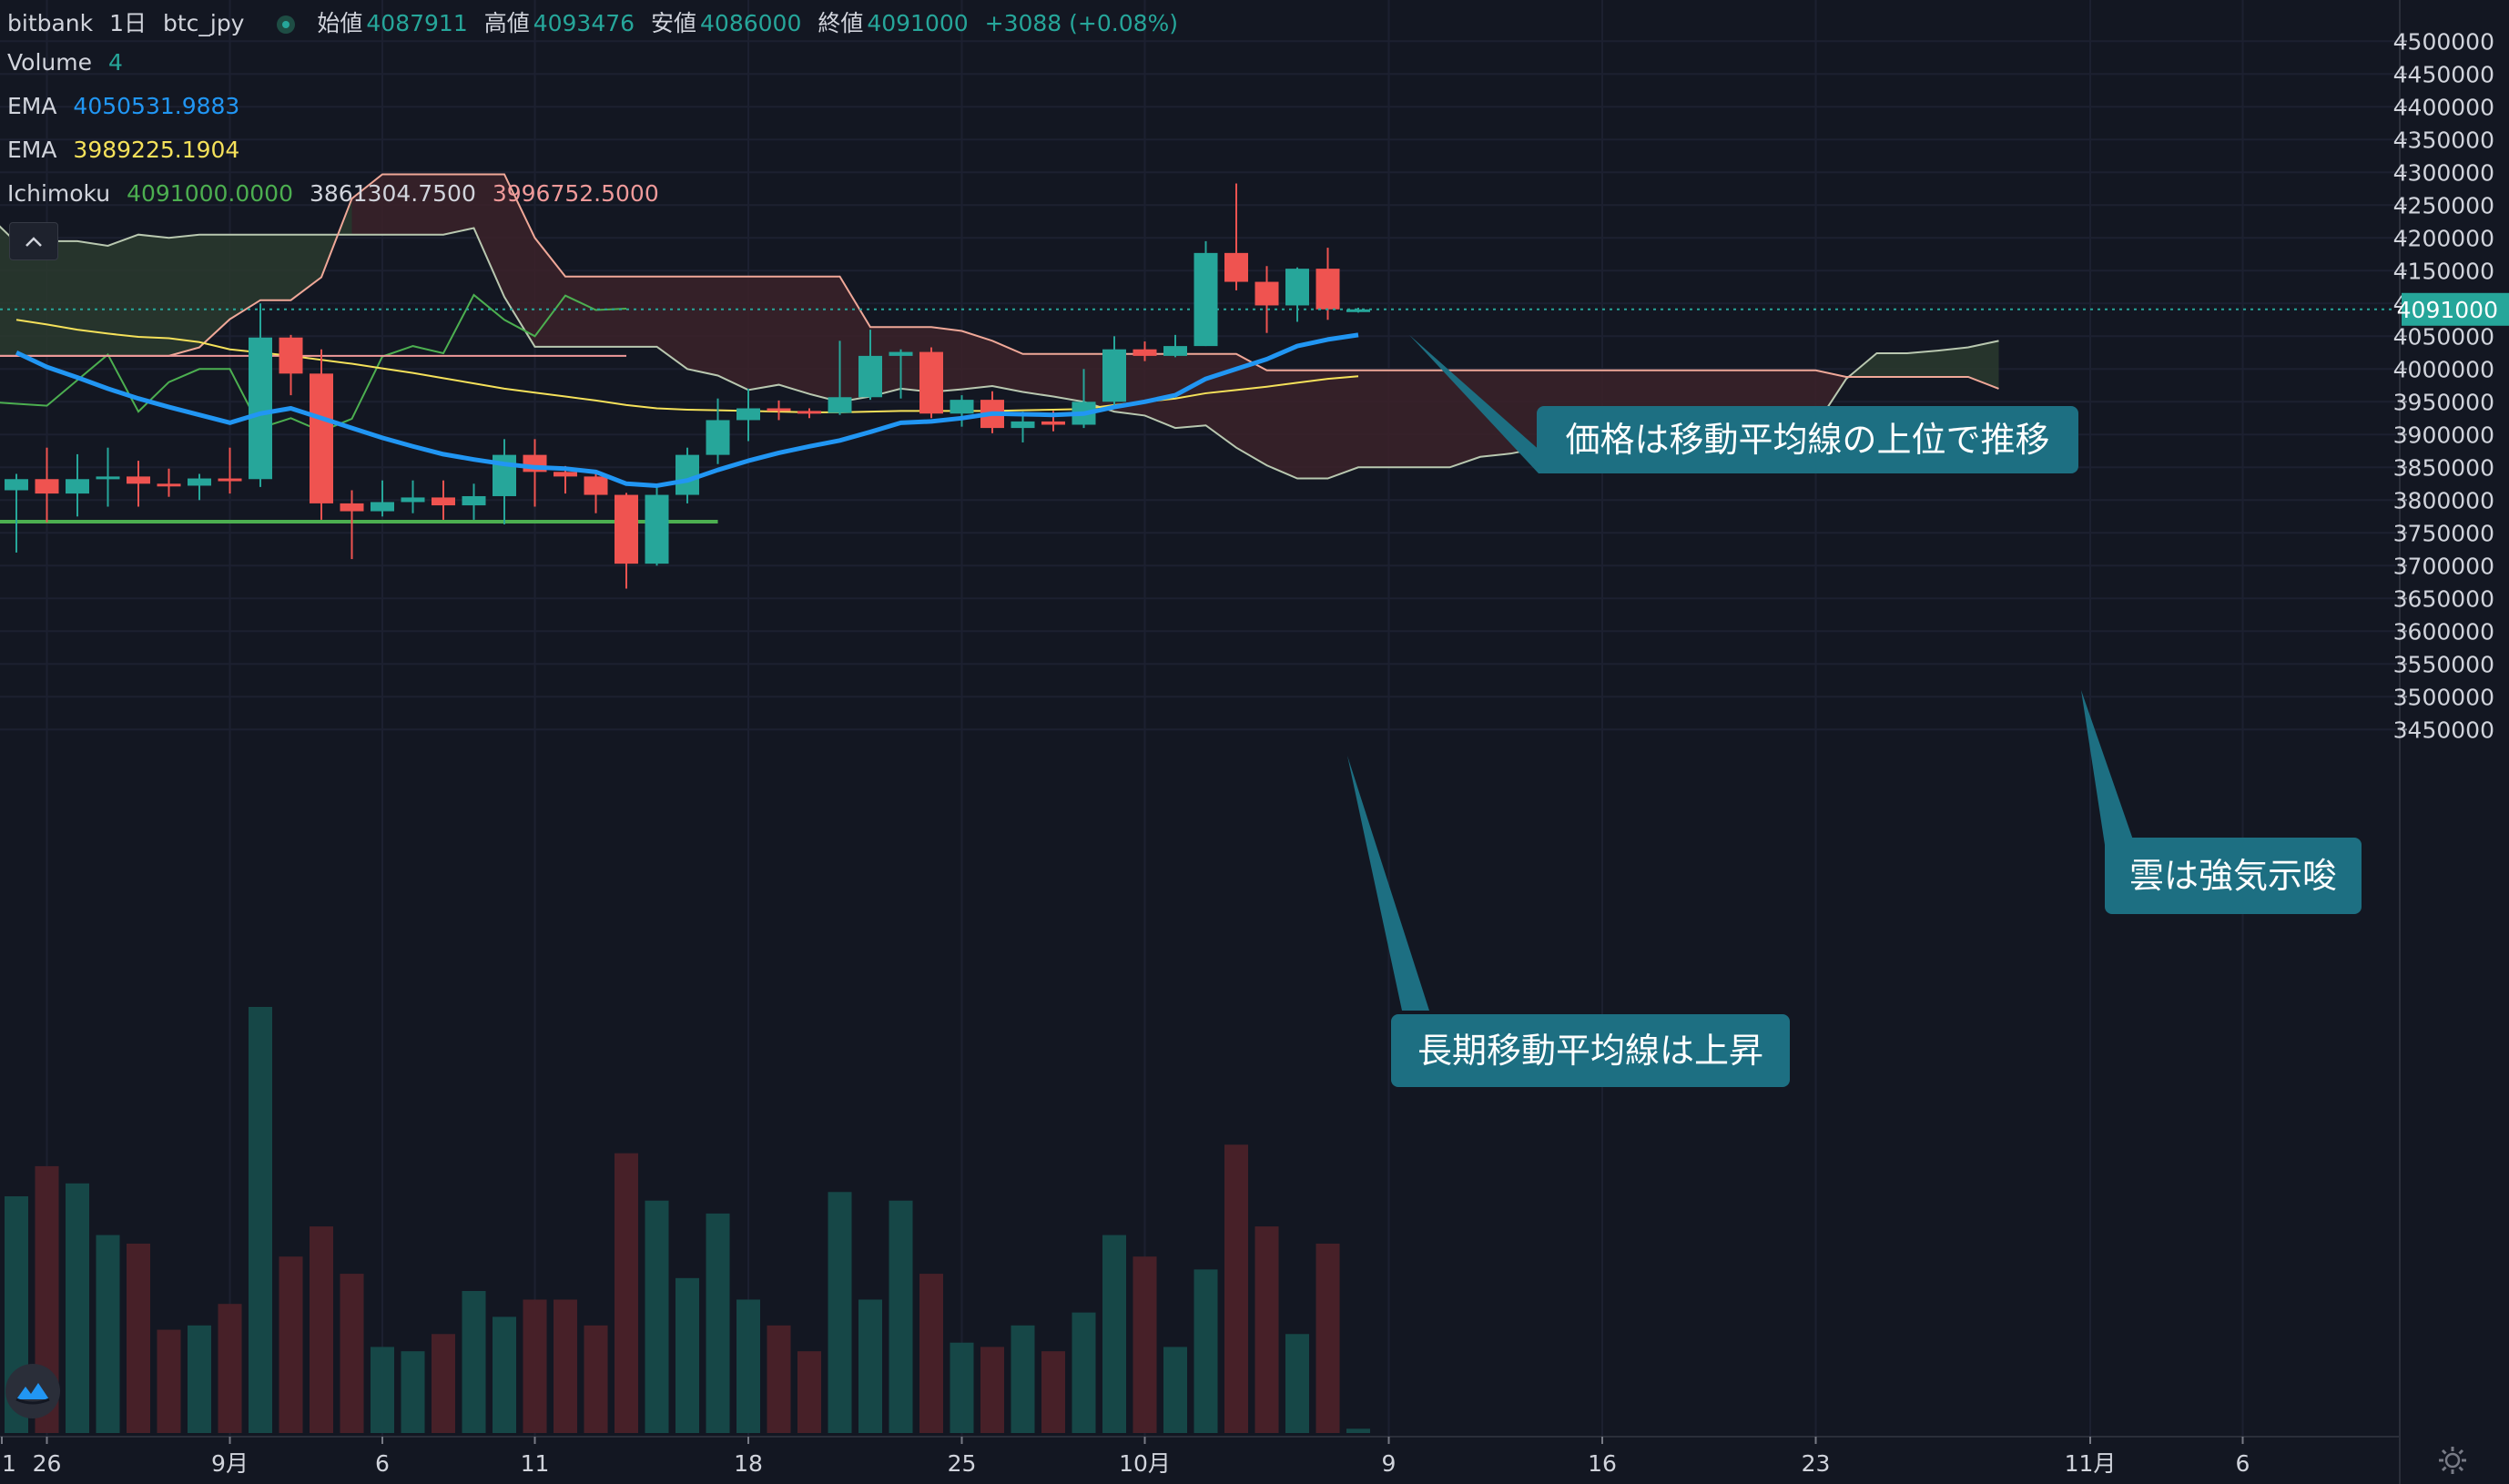 The width and height of the screenshot is (2509, 1484). What do you see at coordinates (2443, 41) in the screenshot?
I see `price-axis-label: 4500000` at bounding box center [2443, 41].